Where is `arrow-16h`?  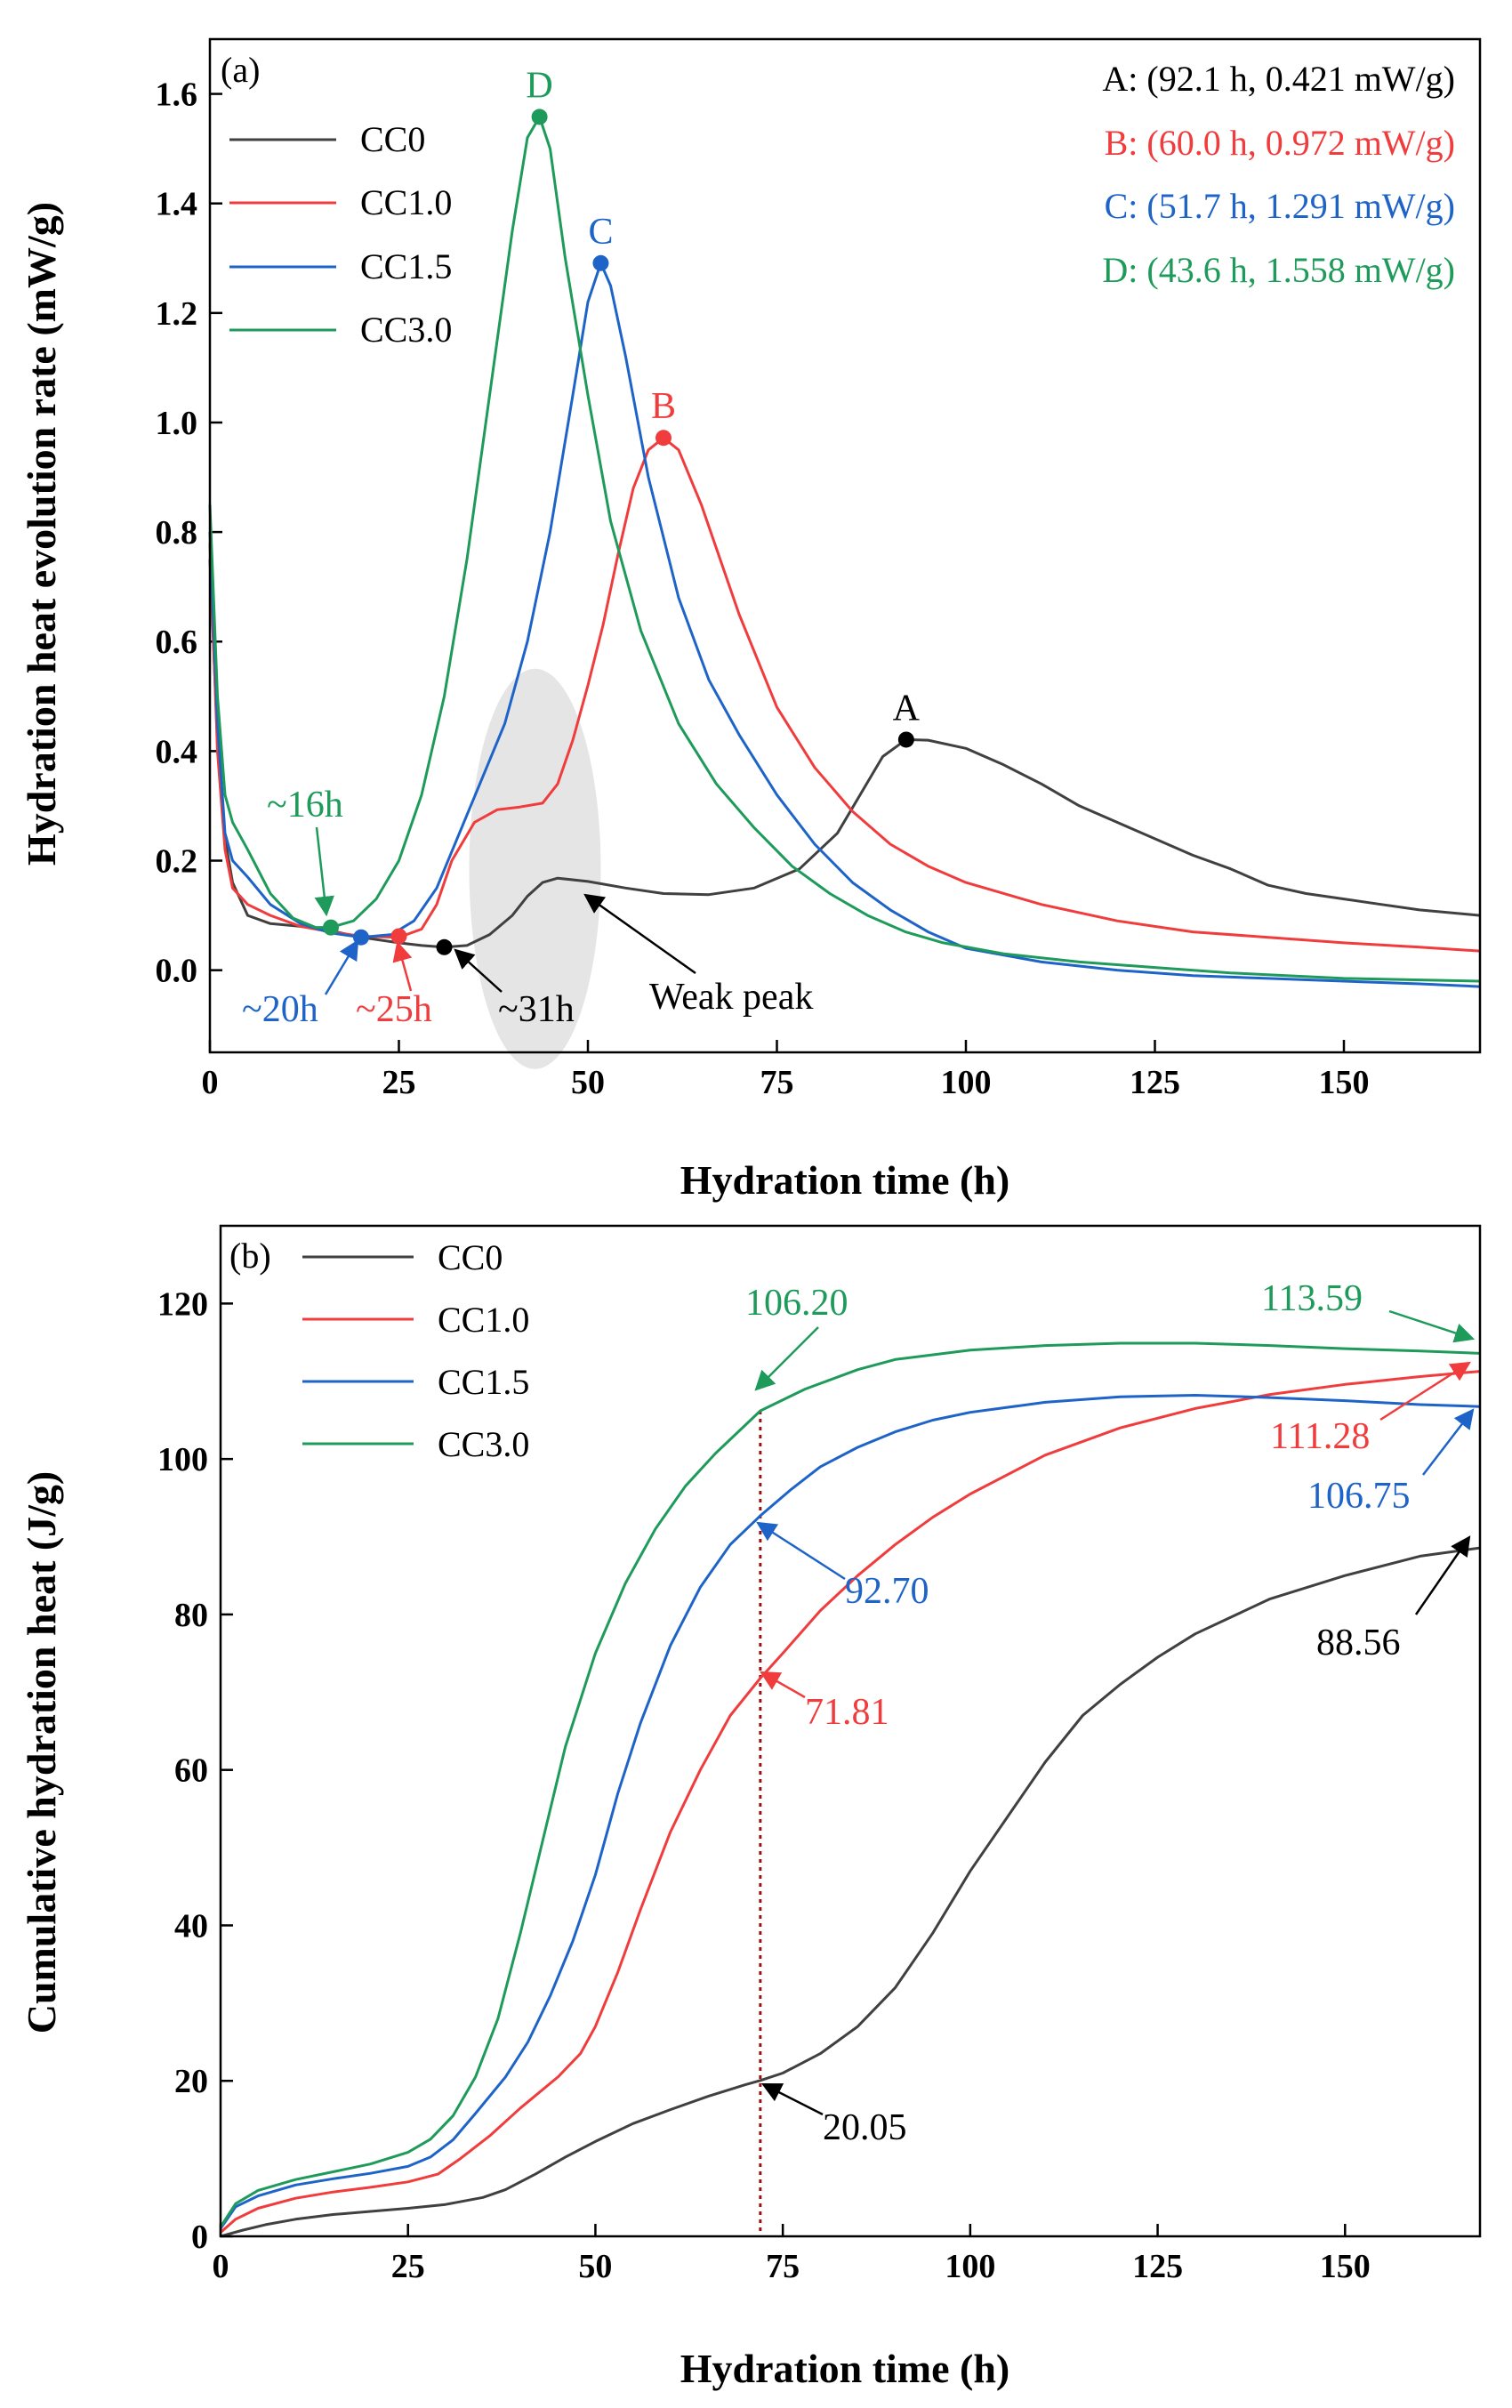 arrow-16h is located at coordinates (324, 871).